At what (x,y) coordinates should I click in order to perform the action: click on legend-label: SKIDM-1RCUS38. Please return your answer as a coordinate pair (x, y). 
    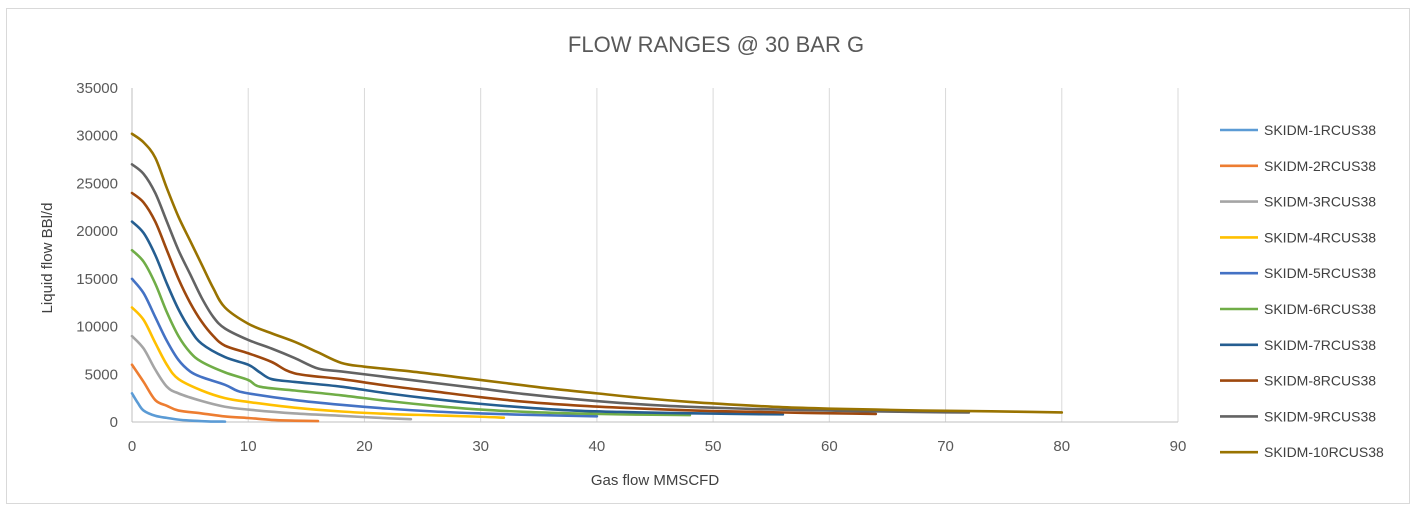
    Looking at the image, I should click on (1320, 130).